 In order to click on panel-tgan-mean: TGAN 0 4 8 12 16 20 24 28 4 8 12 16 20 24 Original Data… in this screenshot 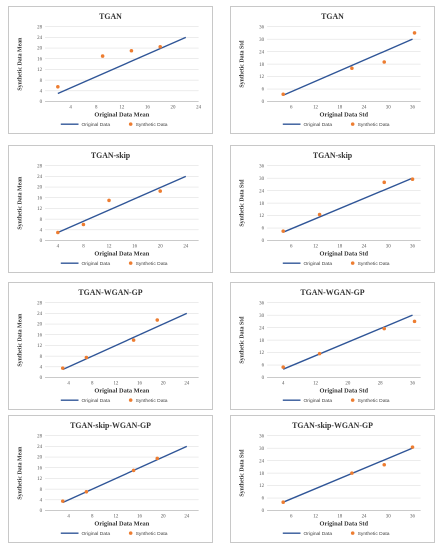, I will do `click(110, 70)`.